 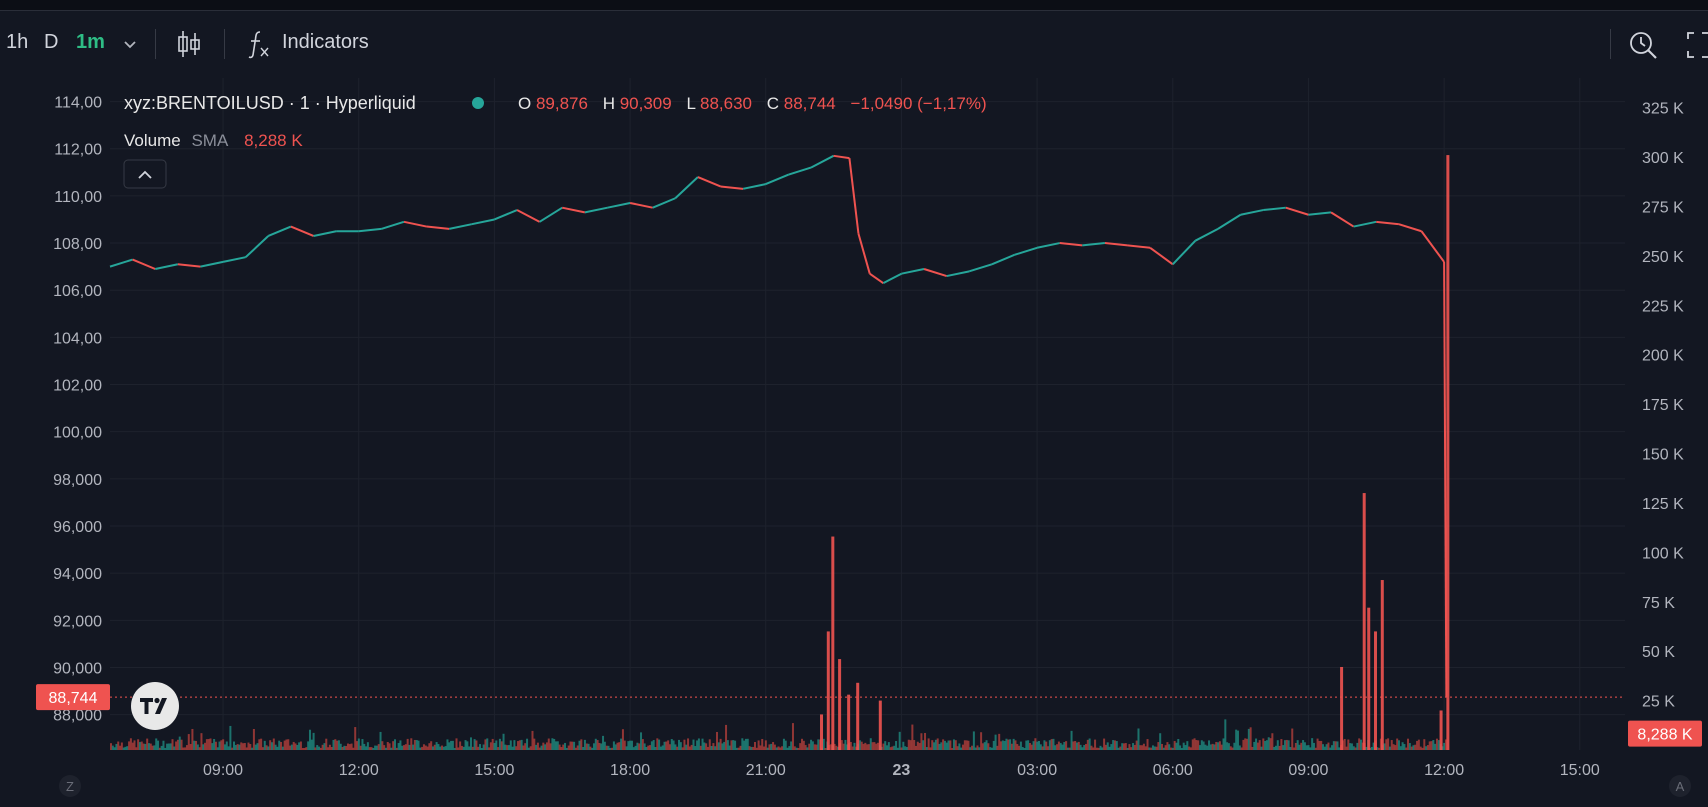 I want to click on volume-tick-label: 225 K, so click(x=1663, y=306).